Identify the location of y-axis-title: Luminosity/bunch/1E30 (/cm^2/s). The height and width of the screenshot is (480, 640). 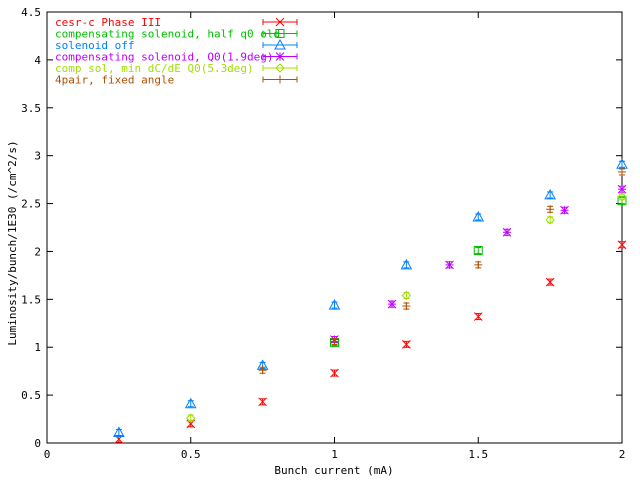
(12, 242).